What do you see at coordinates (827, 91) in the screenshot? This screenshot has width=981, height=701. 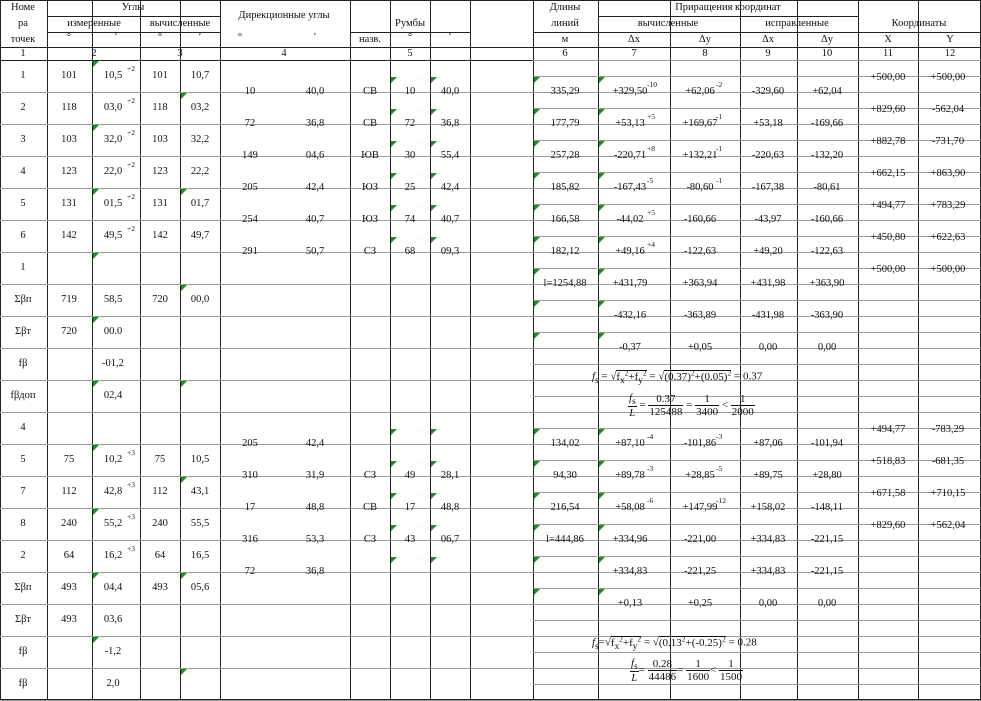 I see `cell-corrected-dy: +62,04` at bounding box center [827, 91].